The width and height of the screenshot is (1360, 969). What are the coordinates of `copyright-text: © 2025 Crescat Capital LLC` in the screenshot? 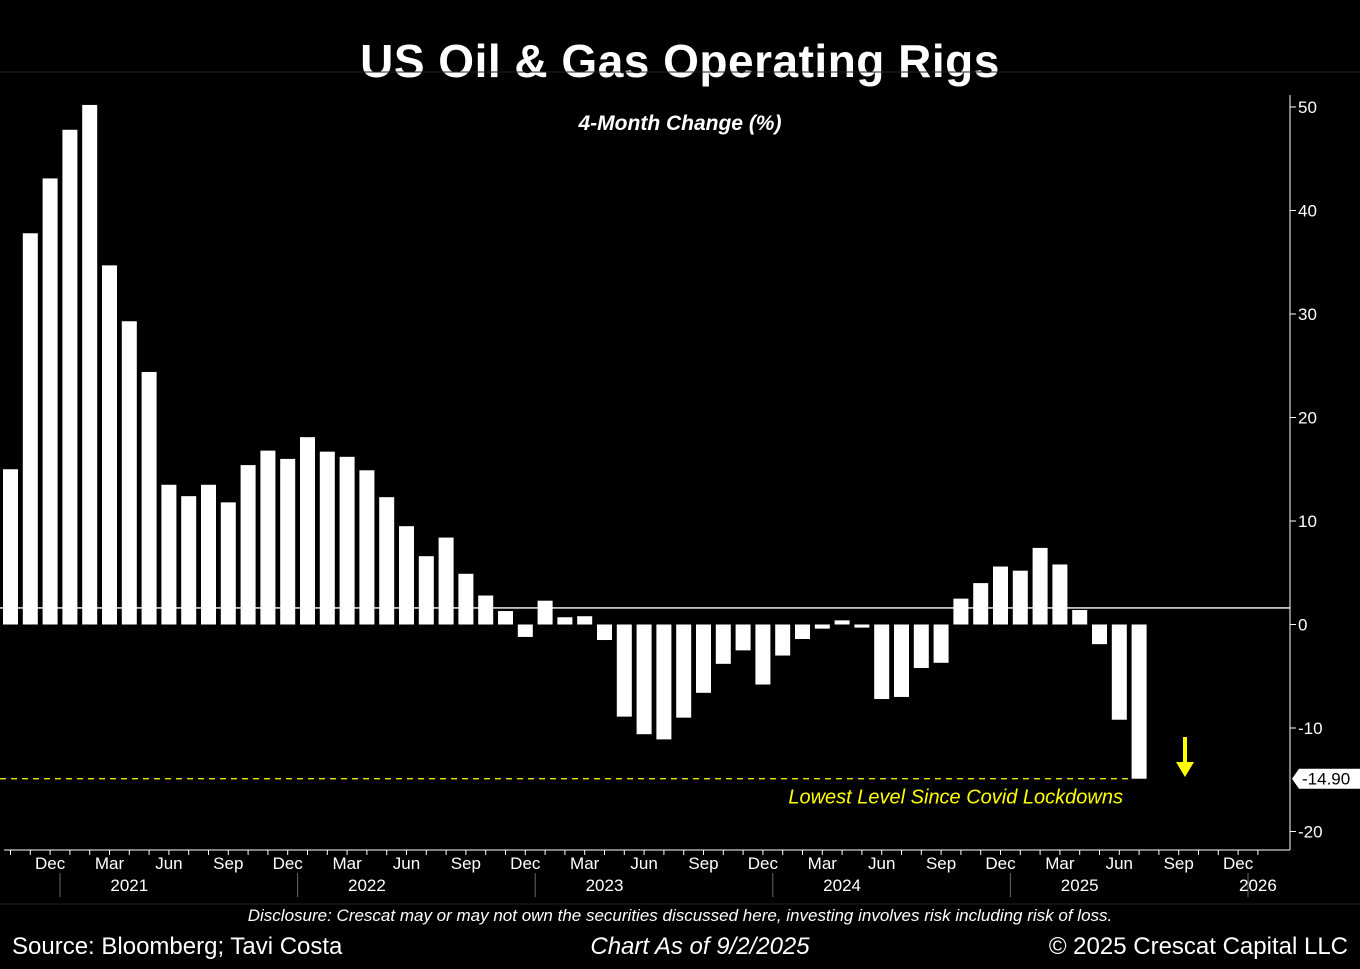 It's located at (1198, 946).